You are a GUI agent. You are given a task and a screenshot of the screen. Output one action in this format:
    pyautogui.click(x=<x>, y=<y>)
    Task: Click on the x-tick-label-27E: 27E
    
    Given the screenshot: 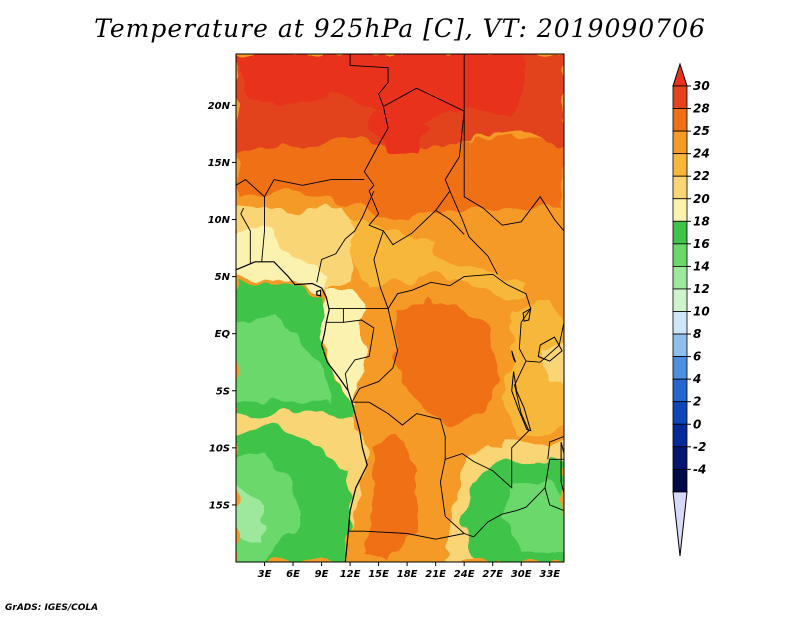 What is the action you would take?
    pyautogui.click(x=492, y=574)
    